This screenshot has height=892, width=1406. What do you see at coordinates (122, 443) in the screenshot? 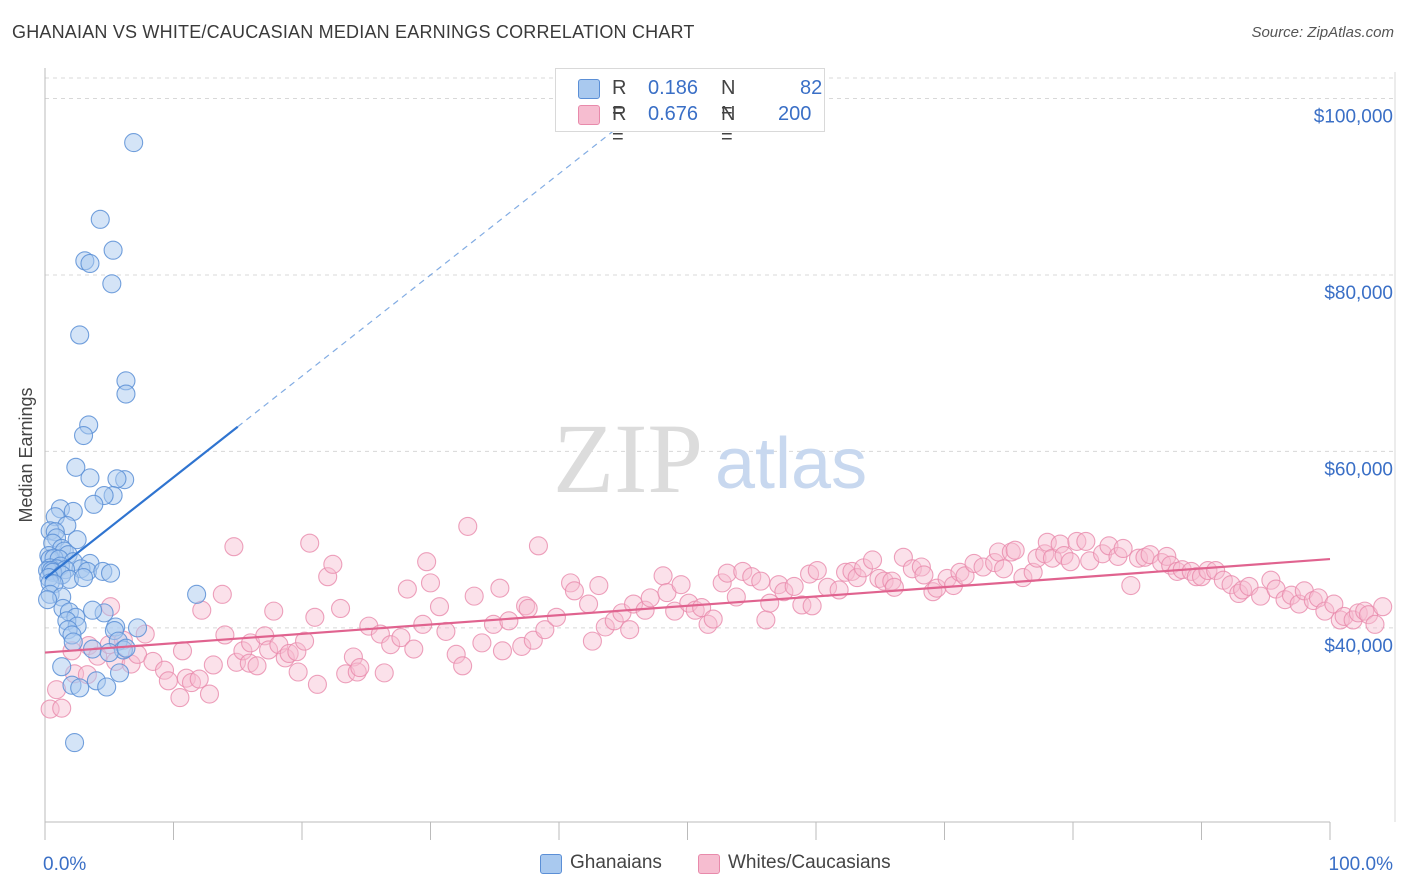
I see `ghanaian-points` at bounding box center [122, 443].